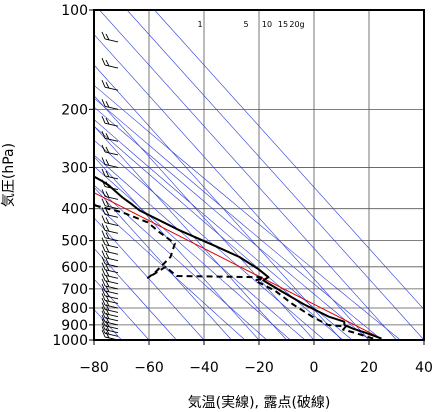  What do you see at coordinates (74, 290) in the screenshot?
I see `y-tick-label: 700` at bounding box center [74, 290].